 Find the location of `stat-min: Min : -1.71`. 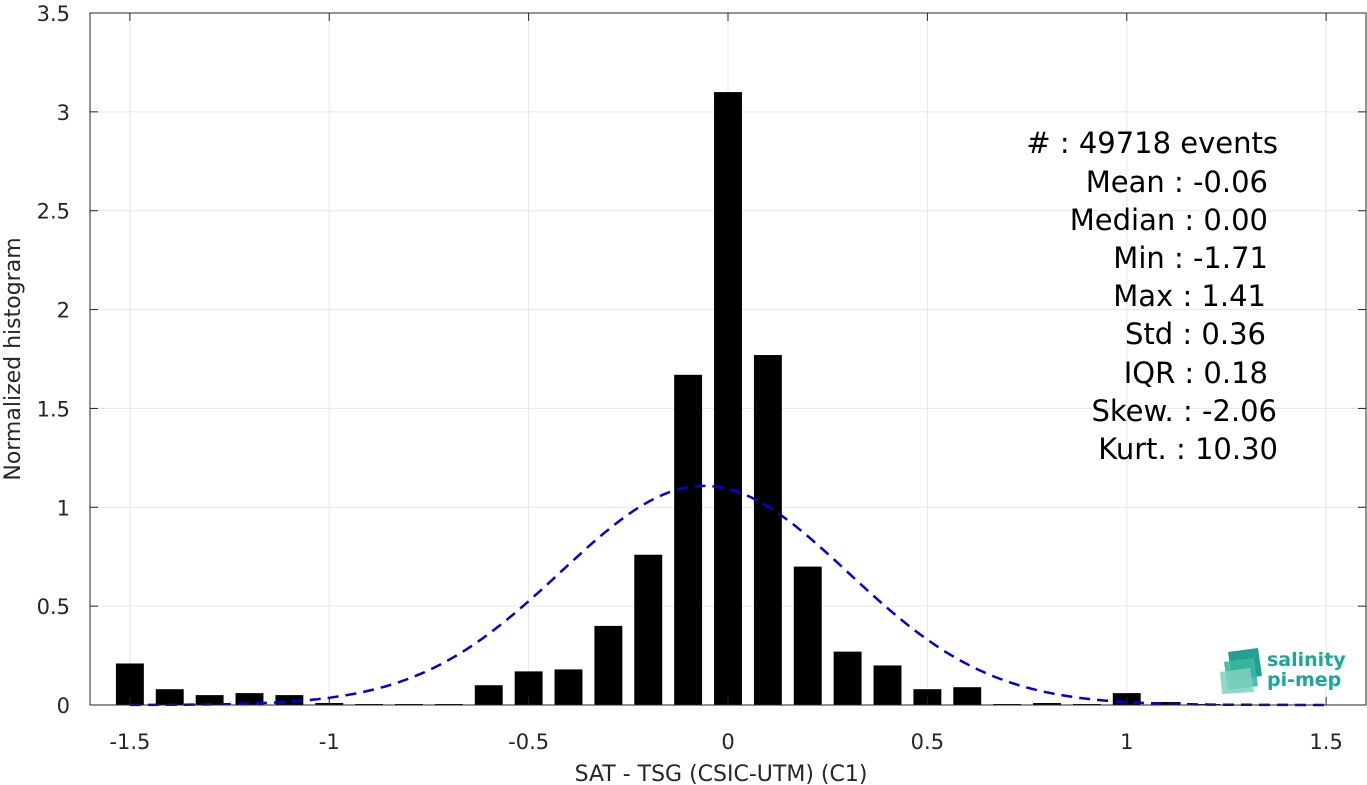

stat-min: Min : -1.71 is located at coordinates (1190, 258).